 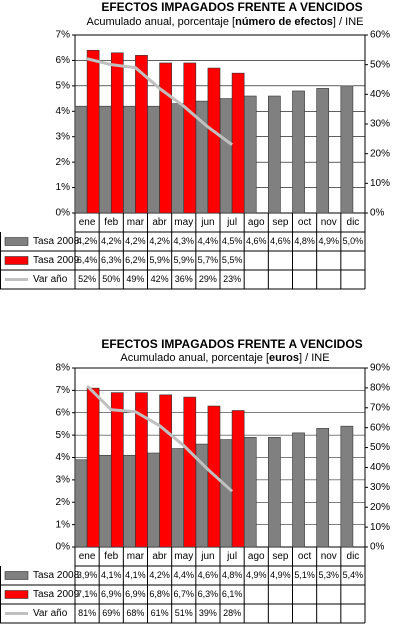 What do you see at coordinates (160, 279) in the screenshot?
I see `data-label: 42%` at bounding box center [160, 279].